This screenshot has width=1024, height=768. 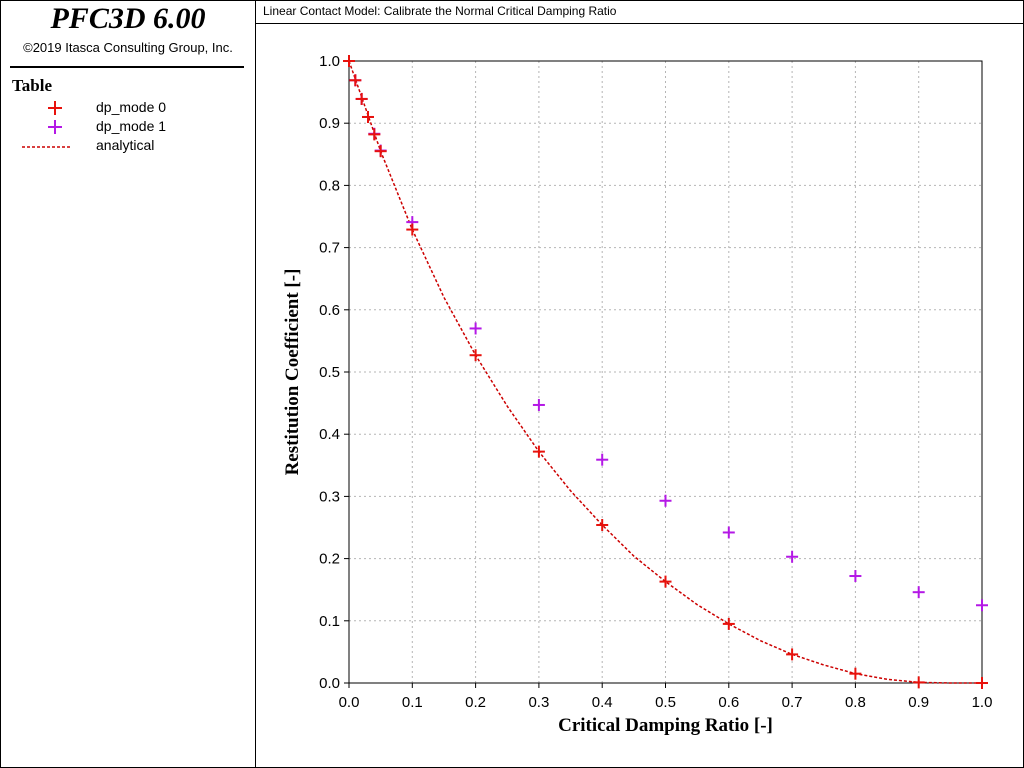 I want to click on y-tick-label: 0.3, so click(x=329, y=496).